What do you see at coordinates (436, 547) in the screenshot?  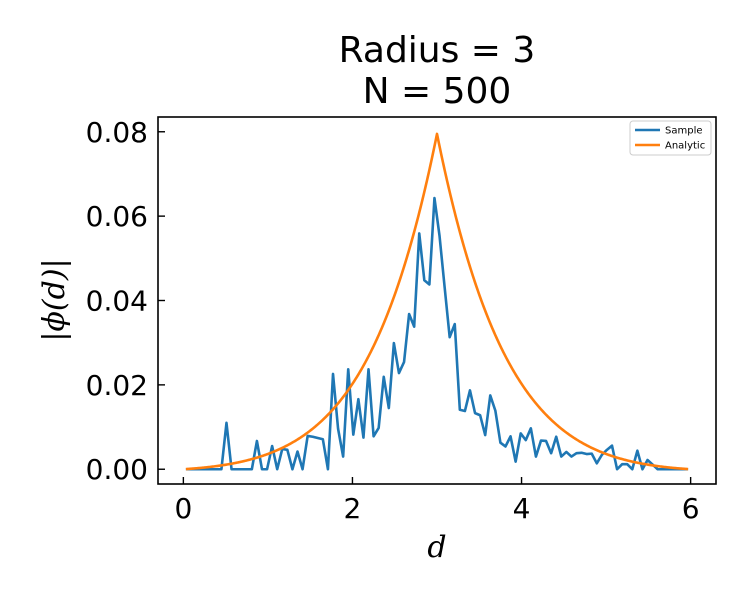 I see `x-axis-label: d` at bounding box center [436, 547].